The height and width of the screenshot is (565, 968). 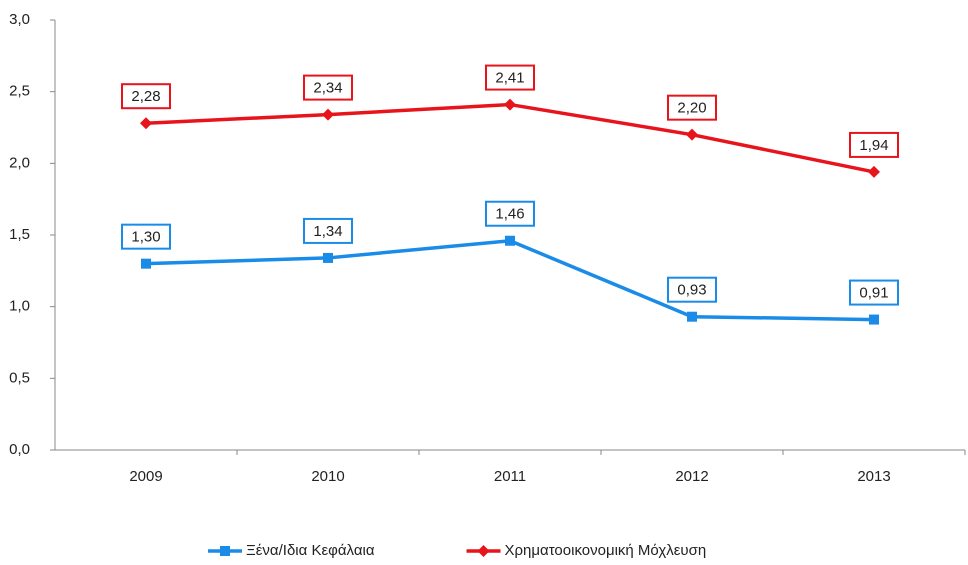 What do you see at coordinates (327, 476) in the screenshot?
I see `x-tick-label: 2010` at bounding box center [327, 476].